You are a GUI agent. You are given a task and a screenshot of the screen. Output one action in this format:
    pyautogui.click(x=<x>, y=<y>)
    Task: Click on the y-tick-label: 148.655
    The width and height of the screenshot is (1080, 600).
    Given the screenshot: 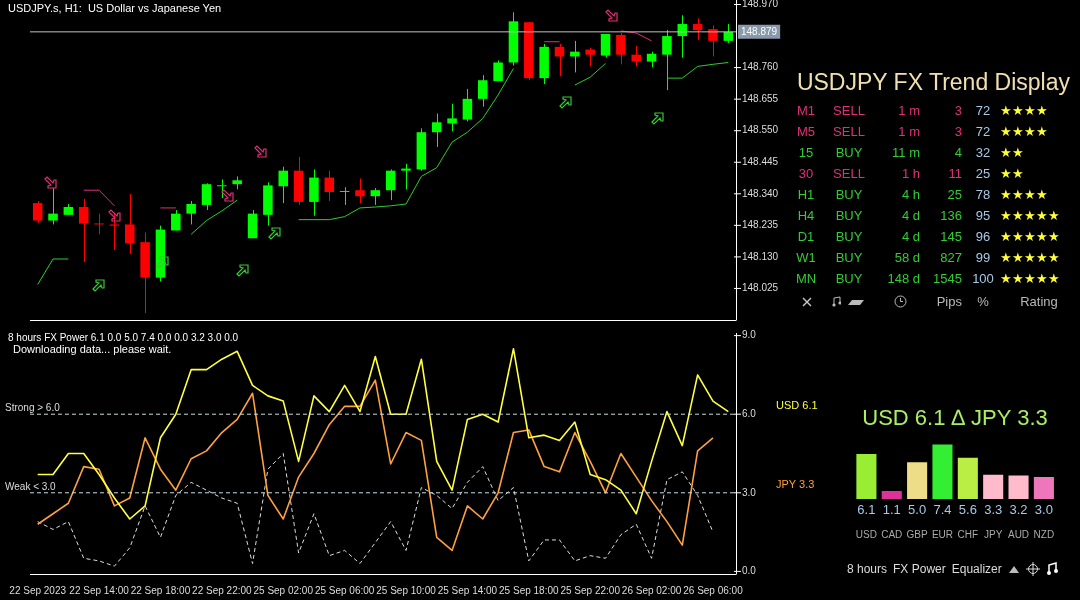 What is the action you would take?
    pyautogui.click(x=760, y=98)
    